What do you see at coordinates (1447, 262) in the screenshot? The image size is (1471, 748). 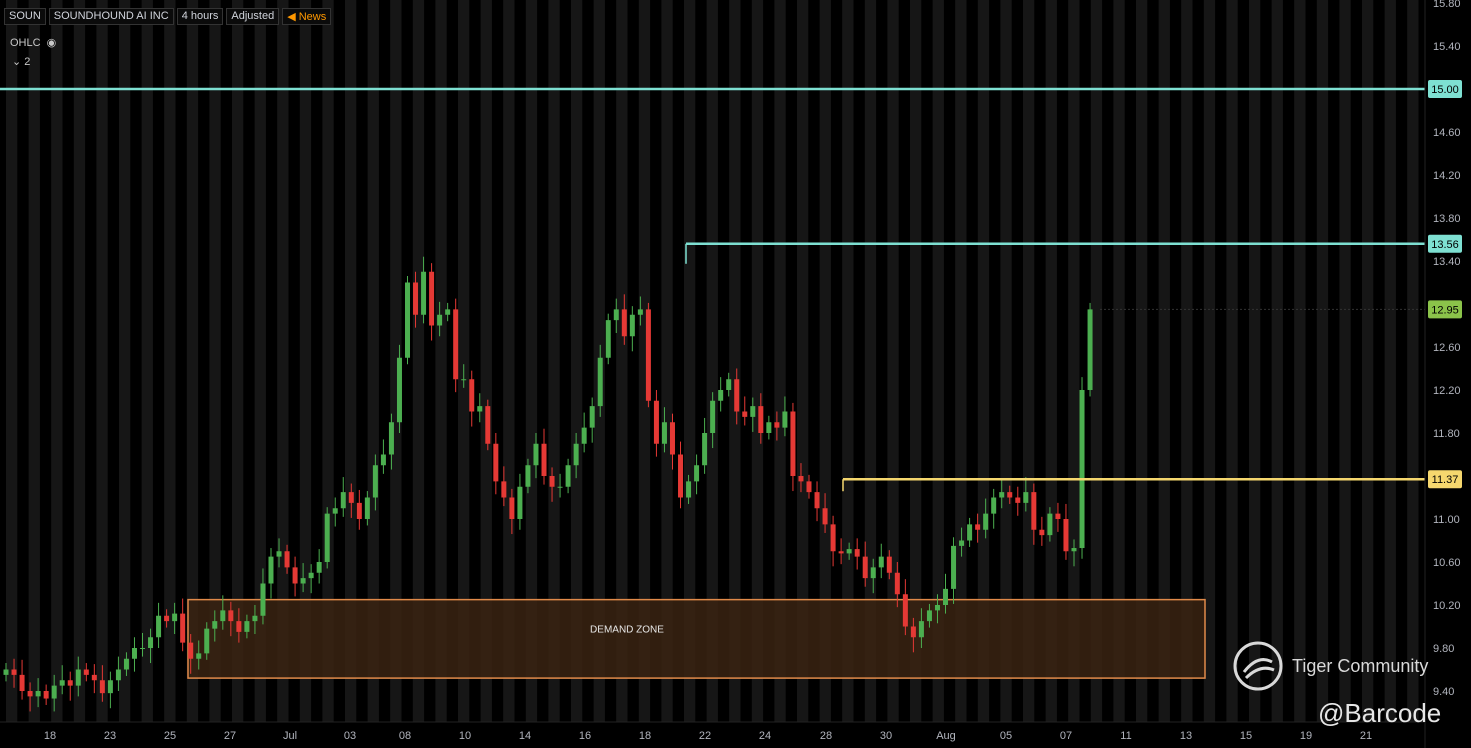 I see `y-tick-label: 13.40` at bounding box center [1447, 262].